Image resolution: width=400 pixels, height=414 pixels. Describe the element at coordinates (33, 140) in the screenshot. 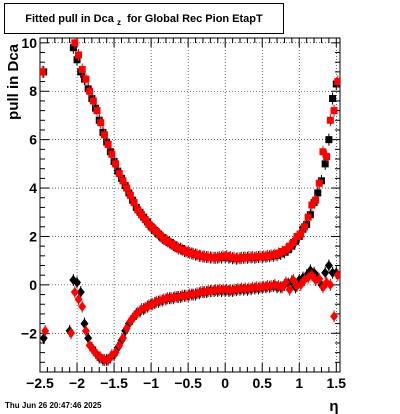

I see `y-tick-label: 6` at that location.